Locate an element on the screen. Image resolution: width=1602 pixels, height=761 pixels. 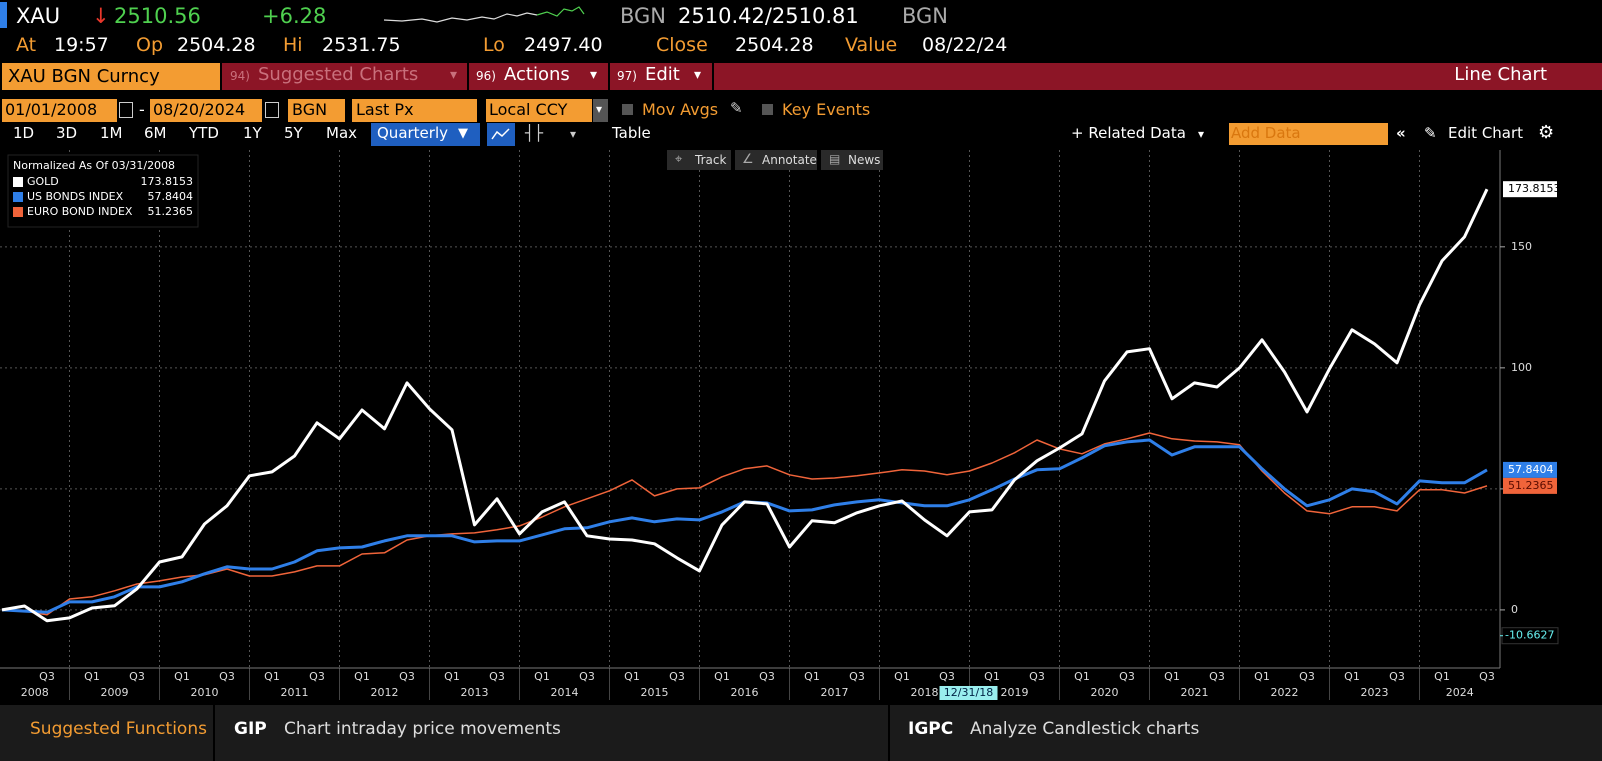
legend-label: EURO BOND INDEX is located at coordinates (80, 211).